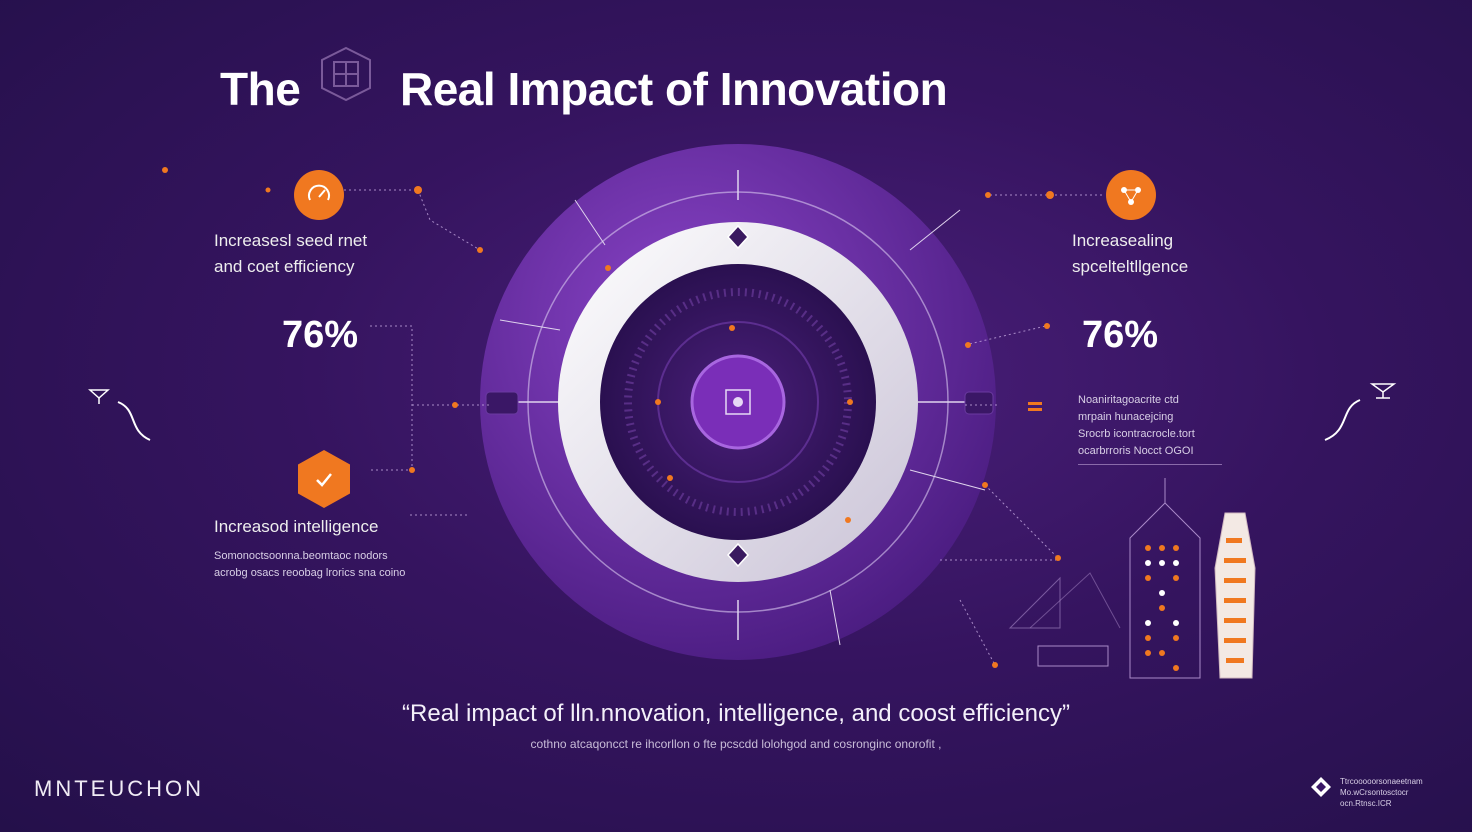 The width and height of the screenshot is (1472, 832). What do you see at coordinates (319, 195) in the screenshot?
I see `gauge-icon` at bounding box center [319, 195].